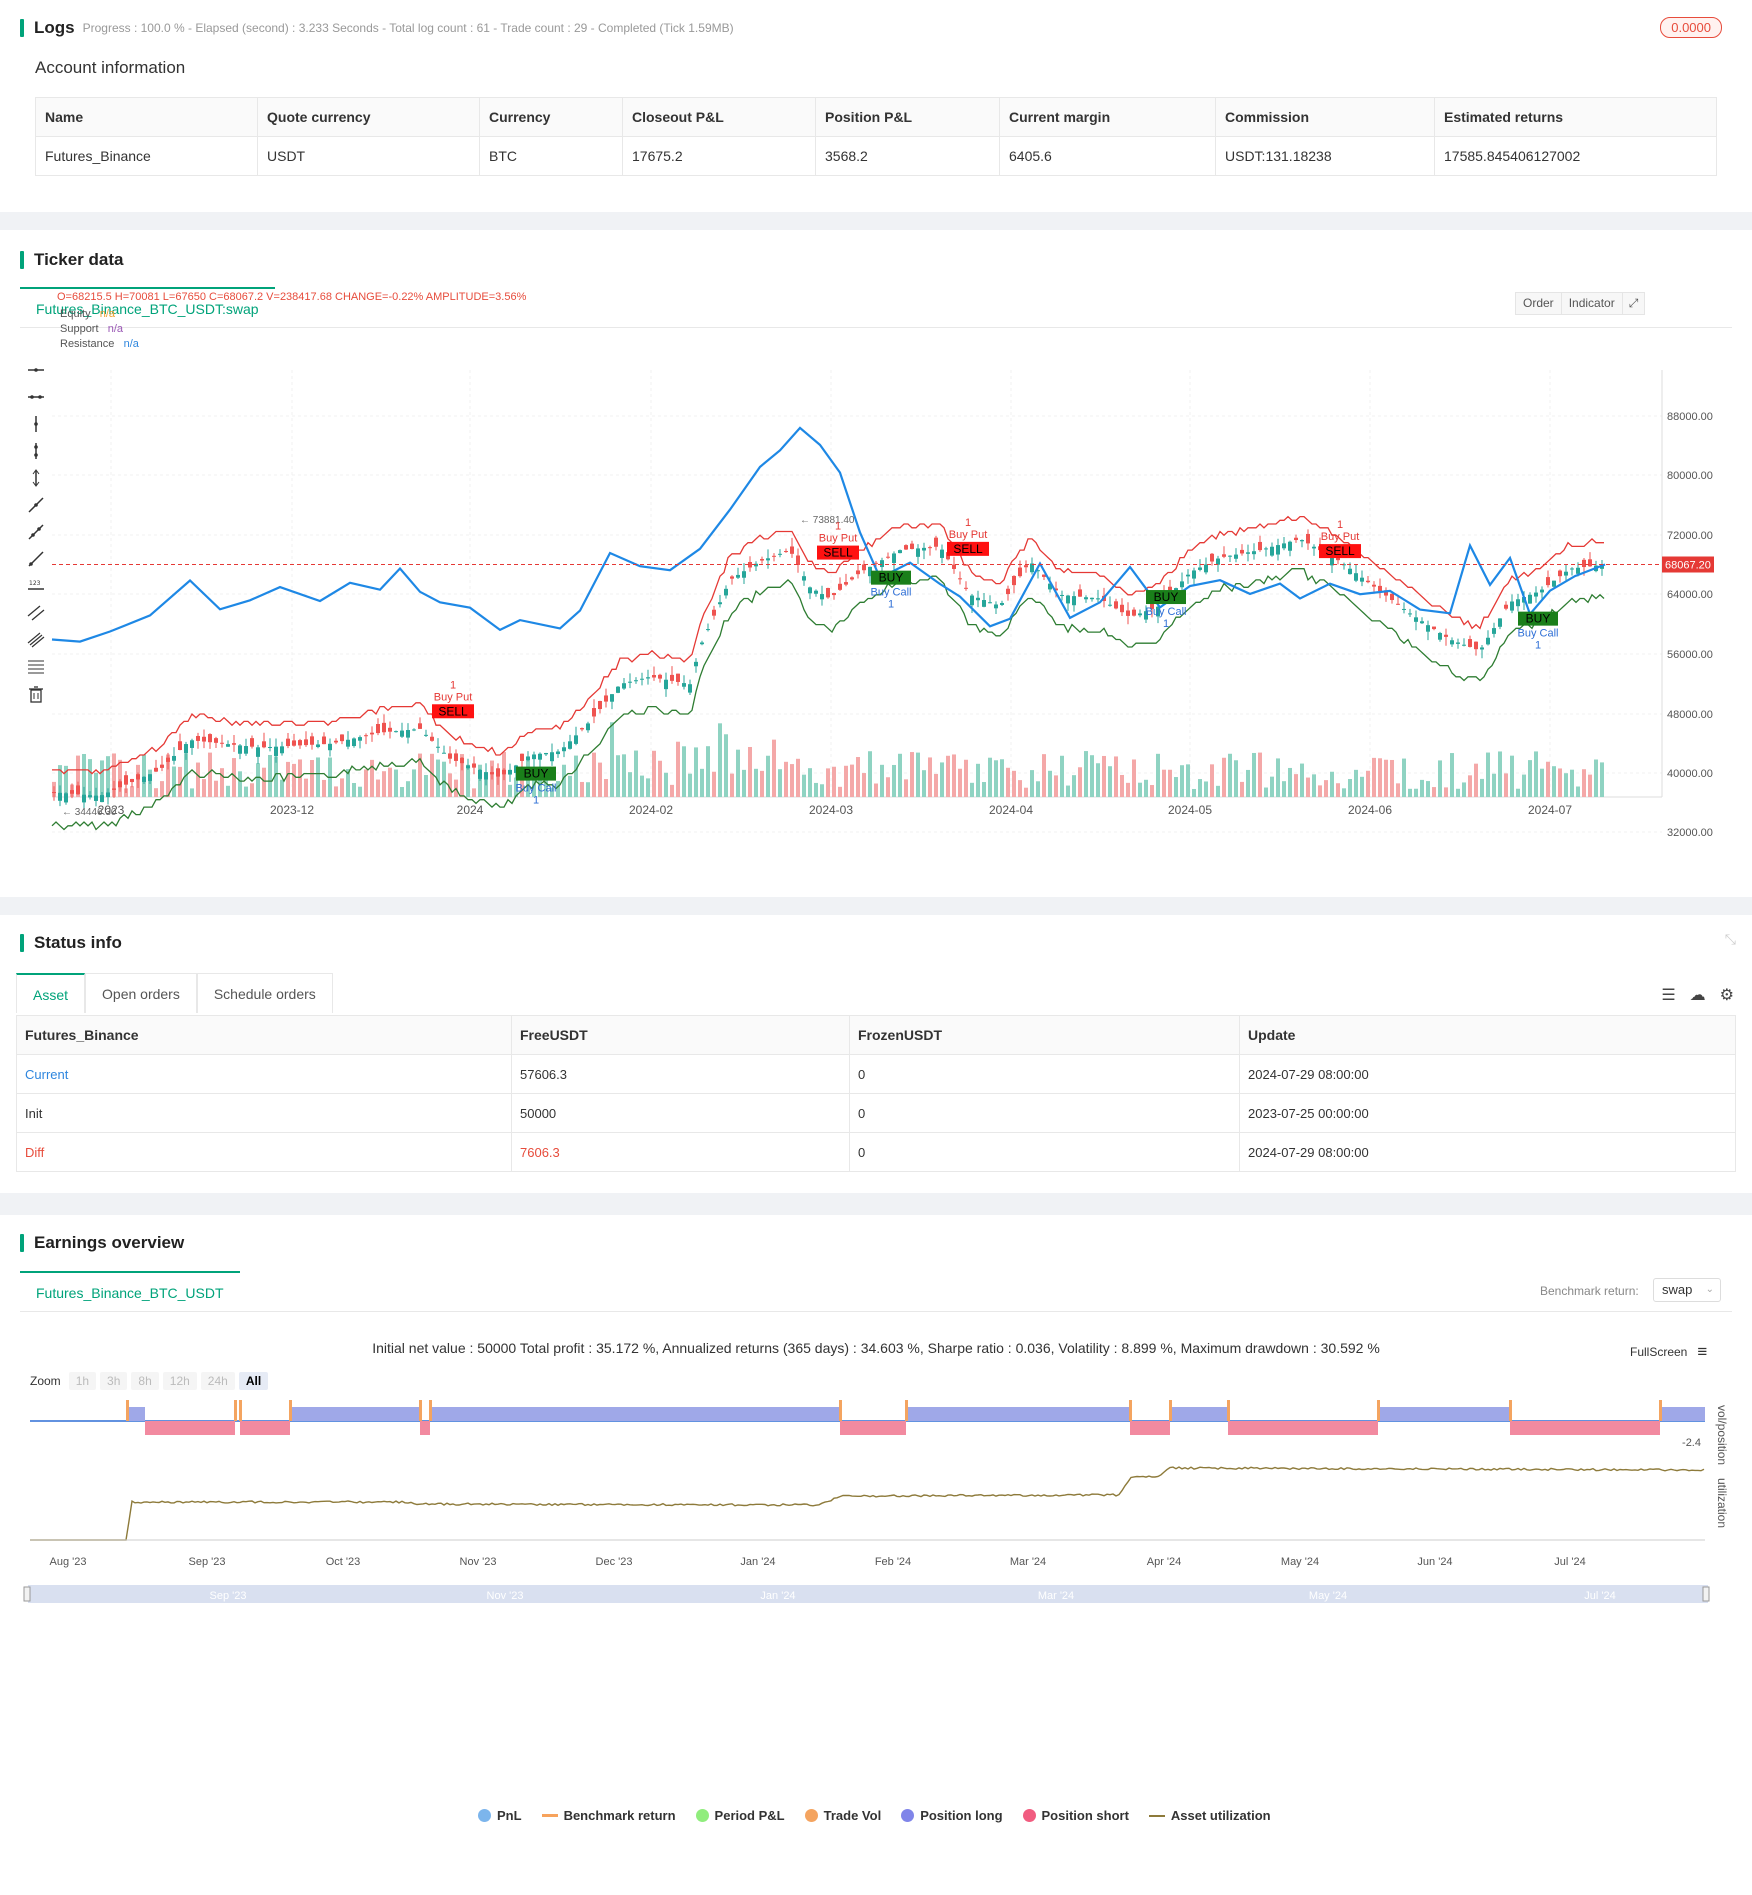  What do you see at coordinates (253, 1381) in the screenshot?
I see `zoom-all-button: All` at bounding box center [253, 1381].